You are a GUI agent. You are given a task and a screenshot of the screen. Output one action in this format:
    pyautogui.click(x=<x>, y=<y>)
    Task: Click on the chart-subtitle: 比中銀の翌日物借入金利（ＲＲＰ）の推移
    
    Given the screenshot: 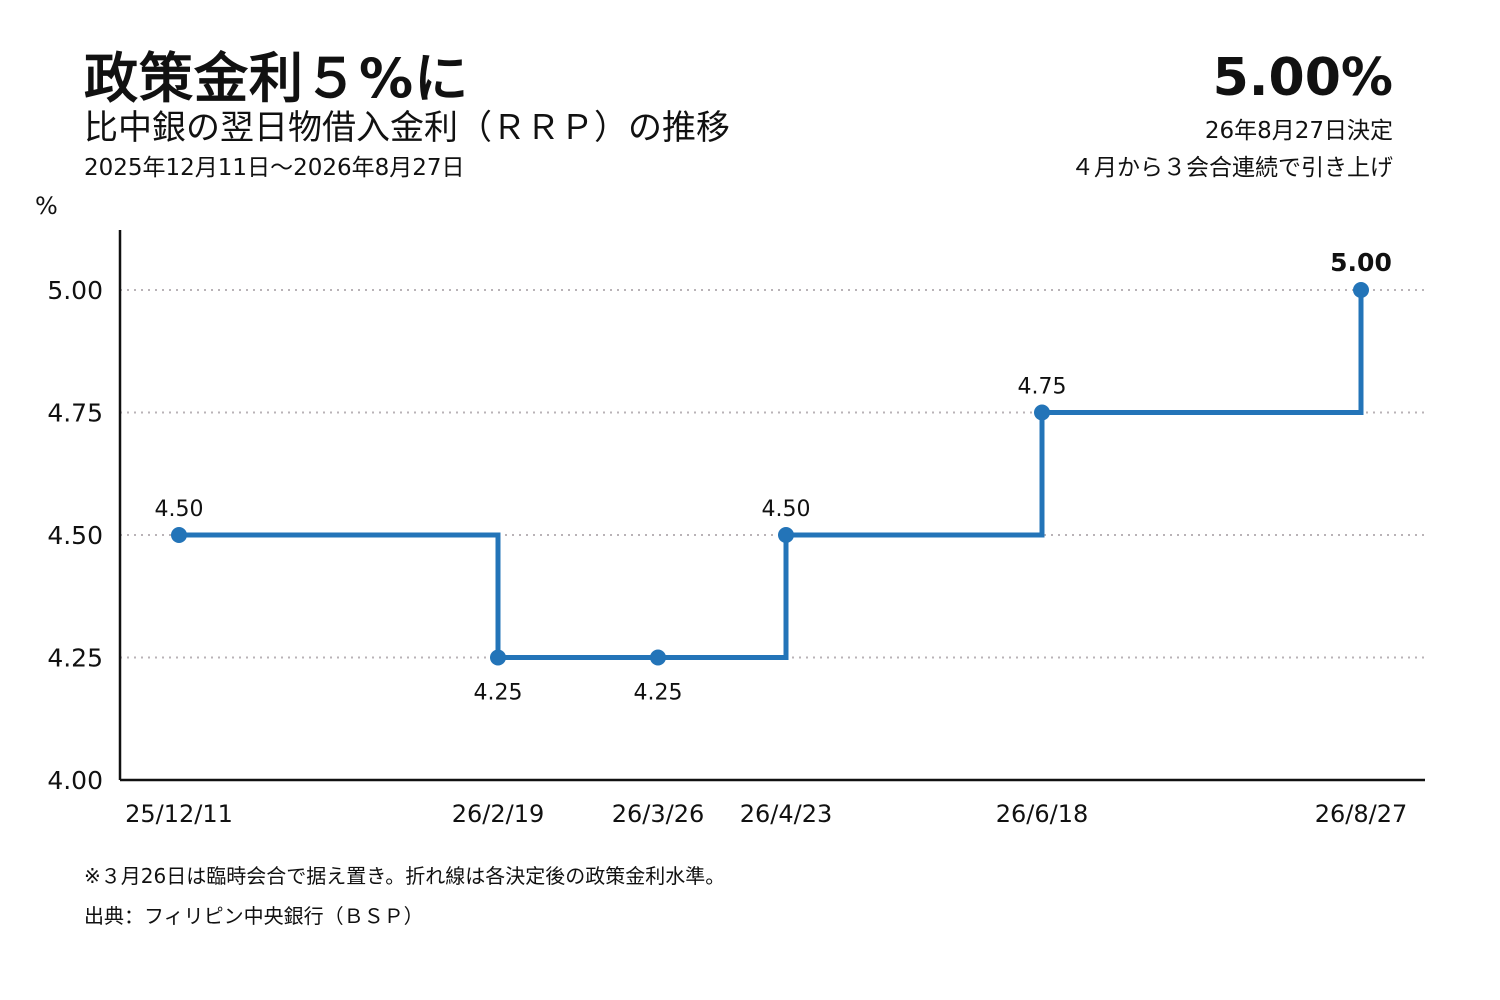 What is the action you would take?
    pyautogui.click(x=407, y=128)
    